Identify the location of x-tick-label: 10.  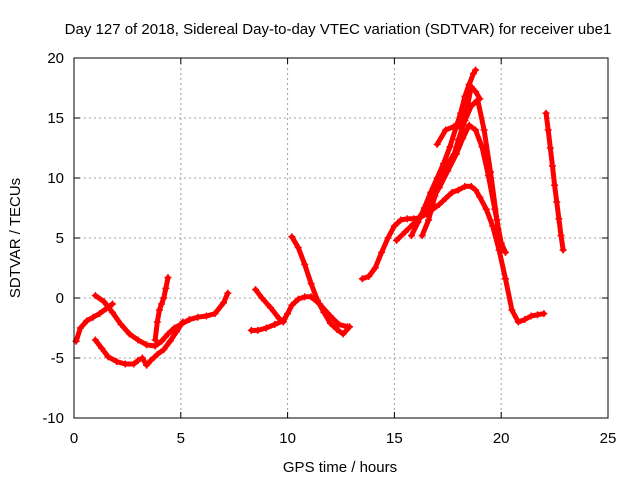
(287, 438).